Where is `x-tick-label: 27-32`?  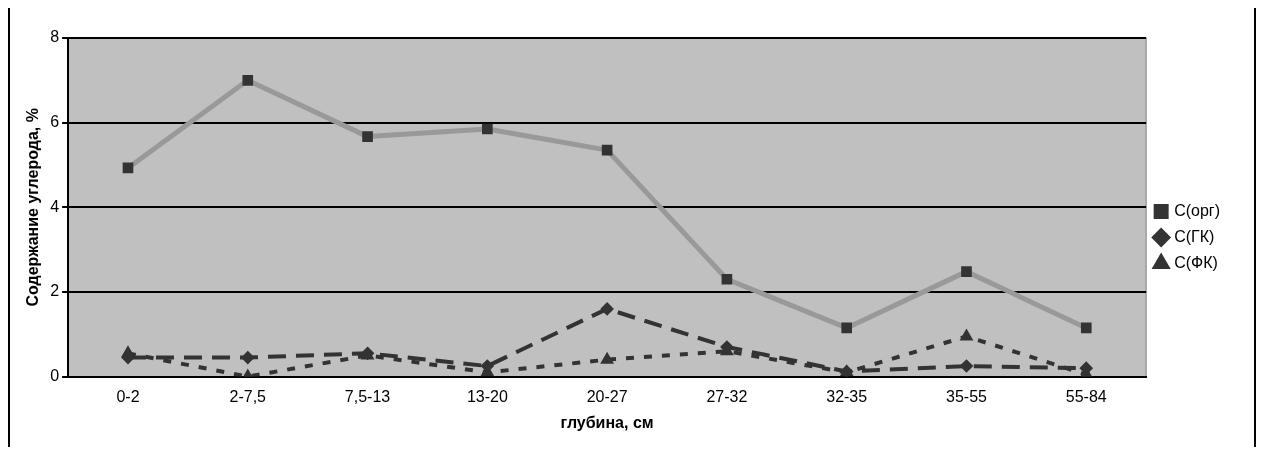
x-tick-label: 27-32 is located at coordinates (727, 396).